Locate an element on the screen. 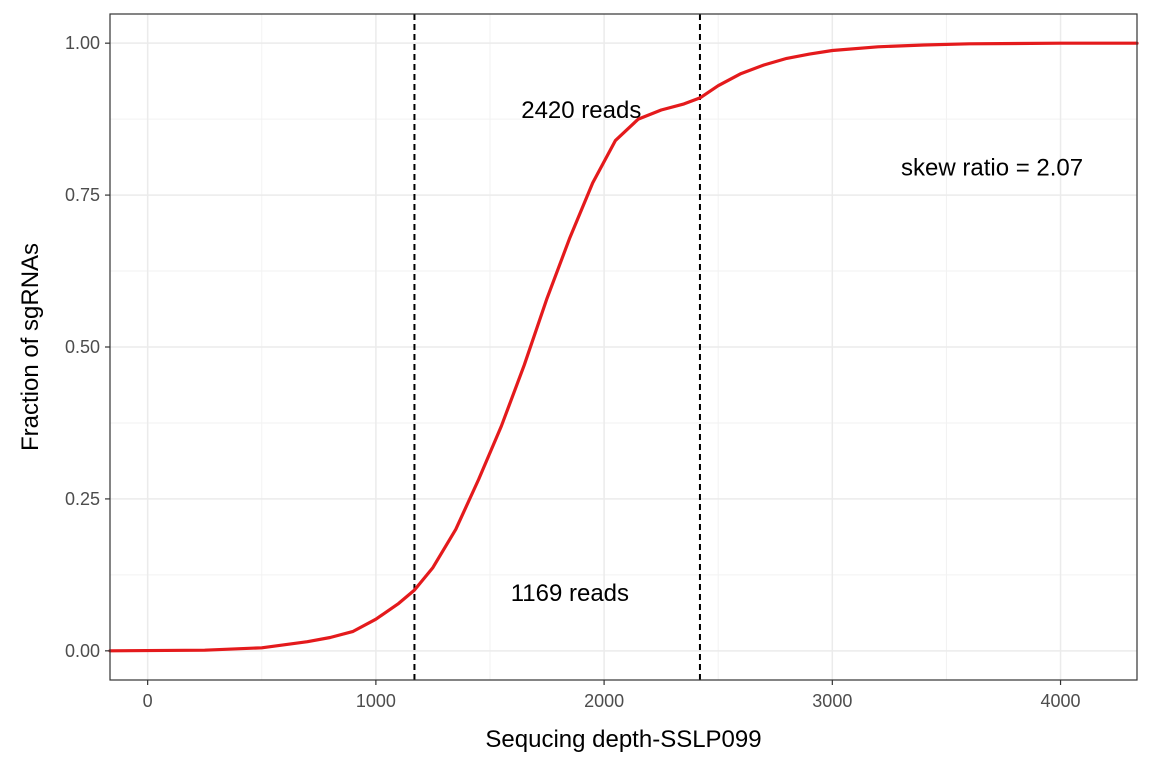 The width and height of the screenshot is (1152, 768). annotation-label: 2420 reads is located at coordinates (581, 110).